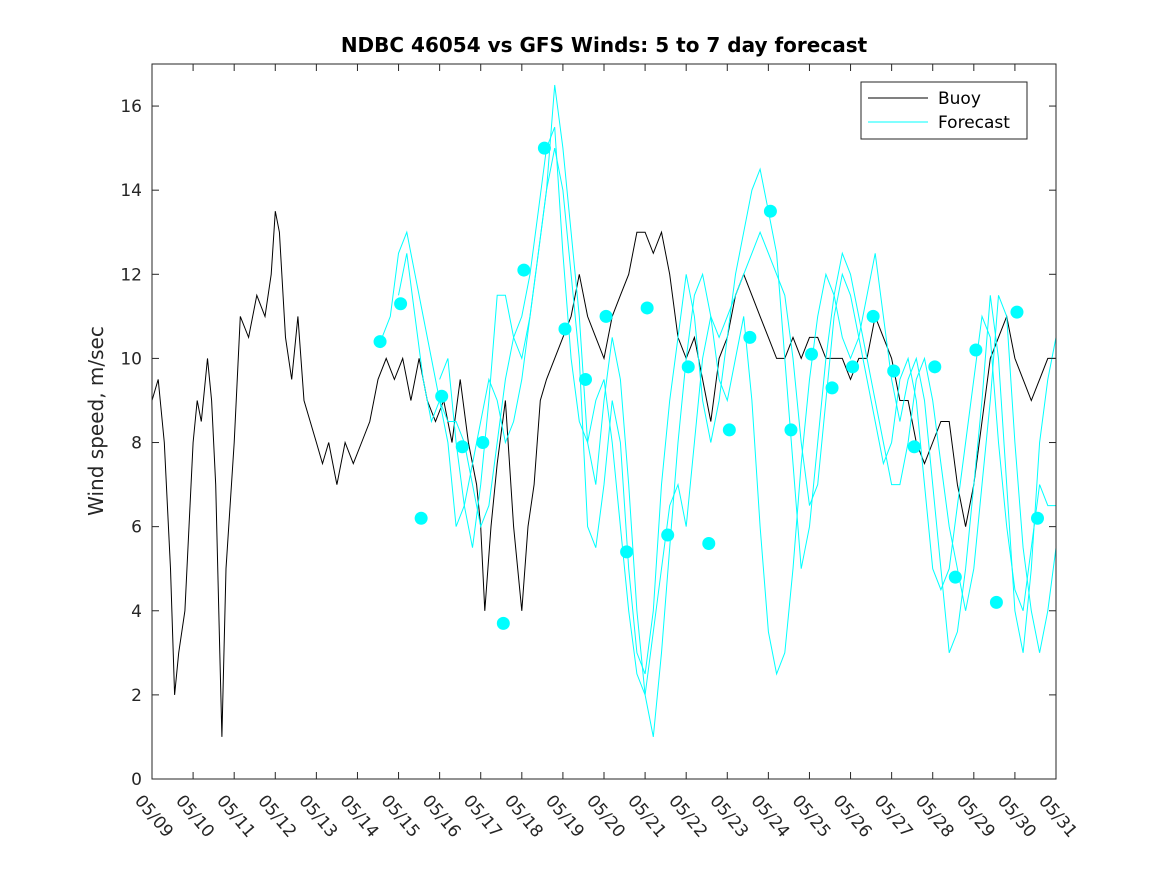 Image resolution: width=1167 pixels, height=879 pixels. I want to click on x-tick-label: 05/28, so click(934, 816).